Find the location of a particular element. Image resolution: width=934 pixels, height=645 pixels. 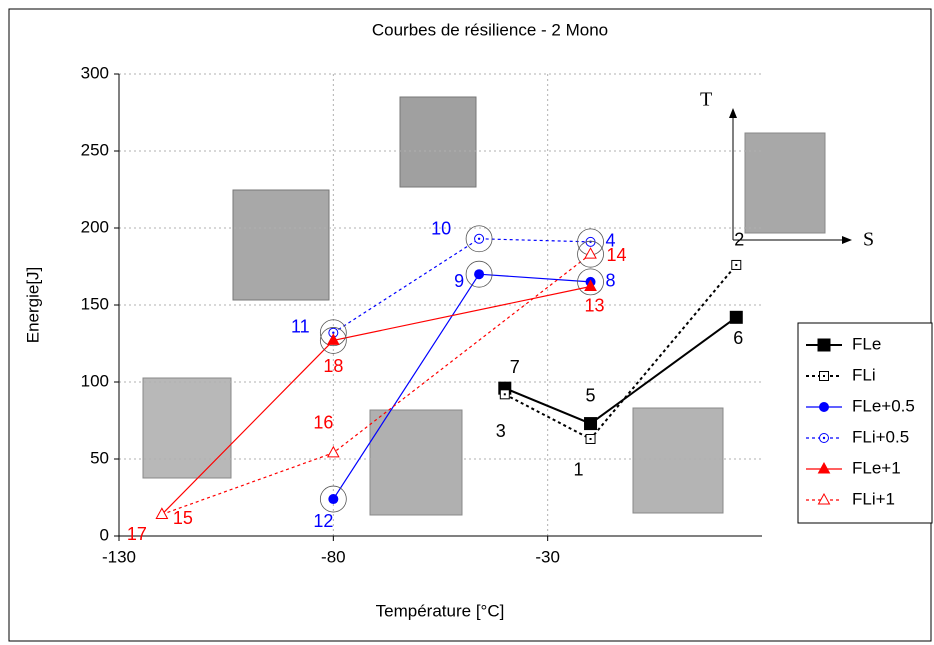

x-tick-label: -30 is located at coordinates (547, 556).